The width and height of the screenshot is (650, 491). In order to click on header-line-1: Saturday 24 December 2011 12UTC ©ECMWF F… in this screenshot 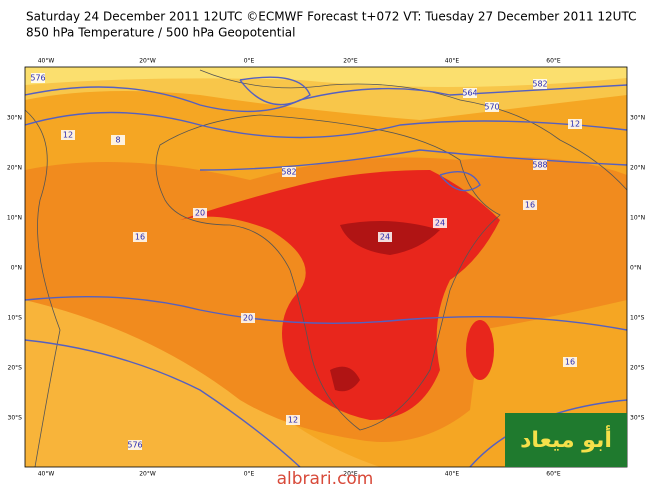, I will do `click(331, 17)`.